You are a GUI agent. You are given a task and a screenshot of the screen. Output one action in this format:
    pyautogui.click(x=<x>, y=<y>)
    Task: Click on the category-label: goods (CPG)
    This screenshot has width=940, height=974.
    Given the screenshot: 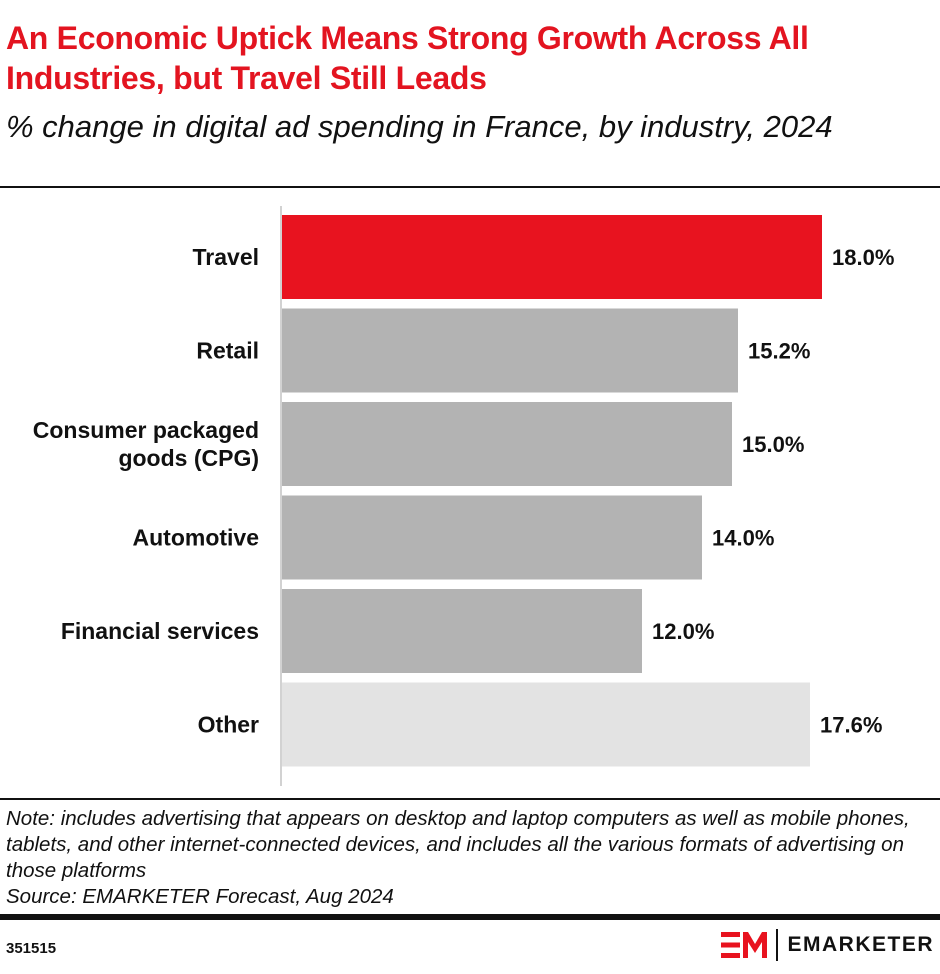 What is the action you would take?
    pyautogui.click(x=188, y=458)
    